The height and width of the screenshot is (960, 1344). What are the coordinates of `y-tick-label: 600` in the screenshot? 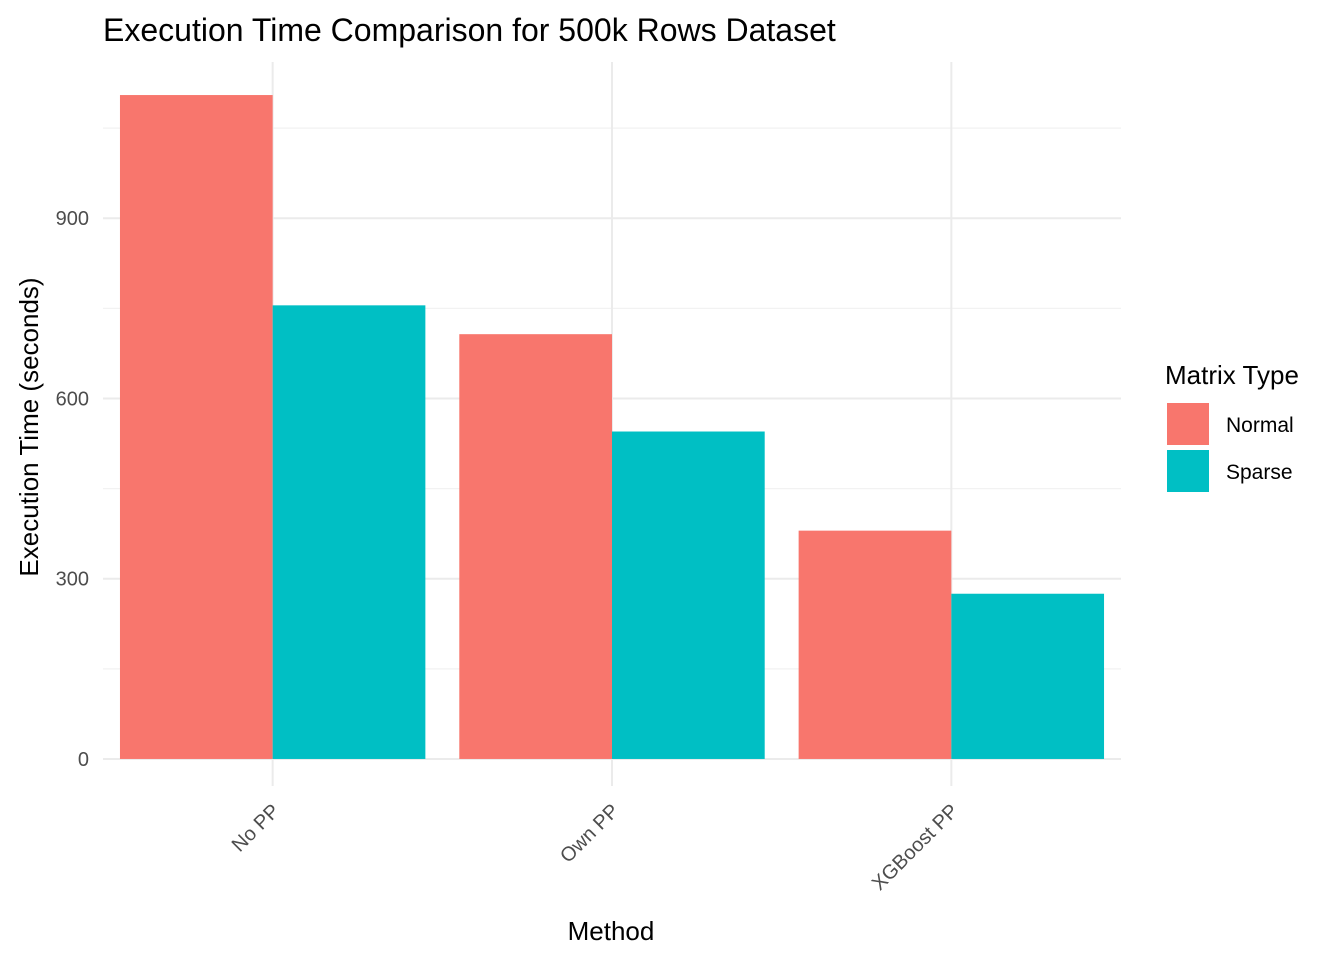 It's located at (72, 399).